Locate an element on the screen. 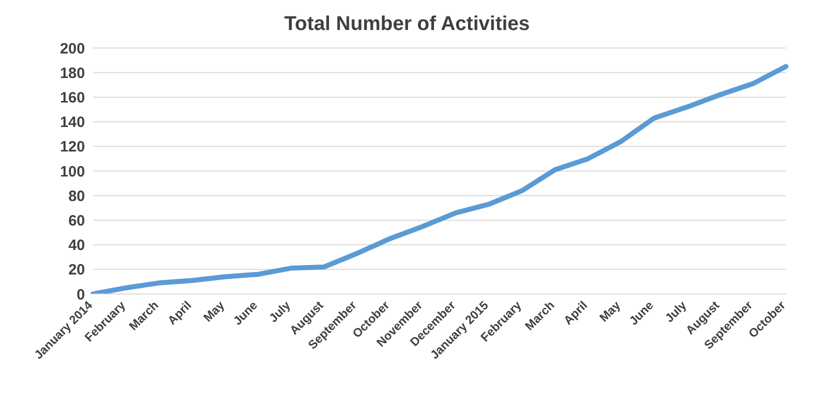 The width and height of the screenshot is (814, 412). chart-title: Total Number of Activities is located at coordinates (407, 24).